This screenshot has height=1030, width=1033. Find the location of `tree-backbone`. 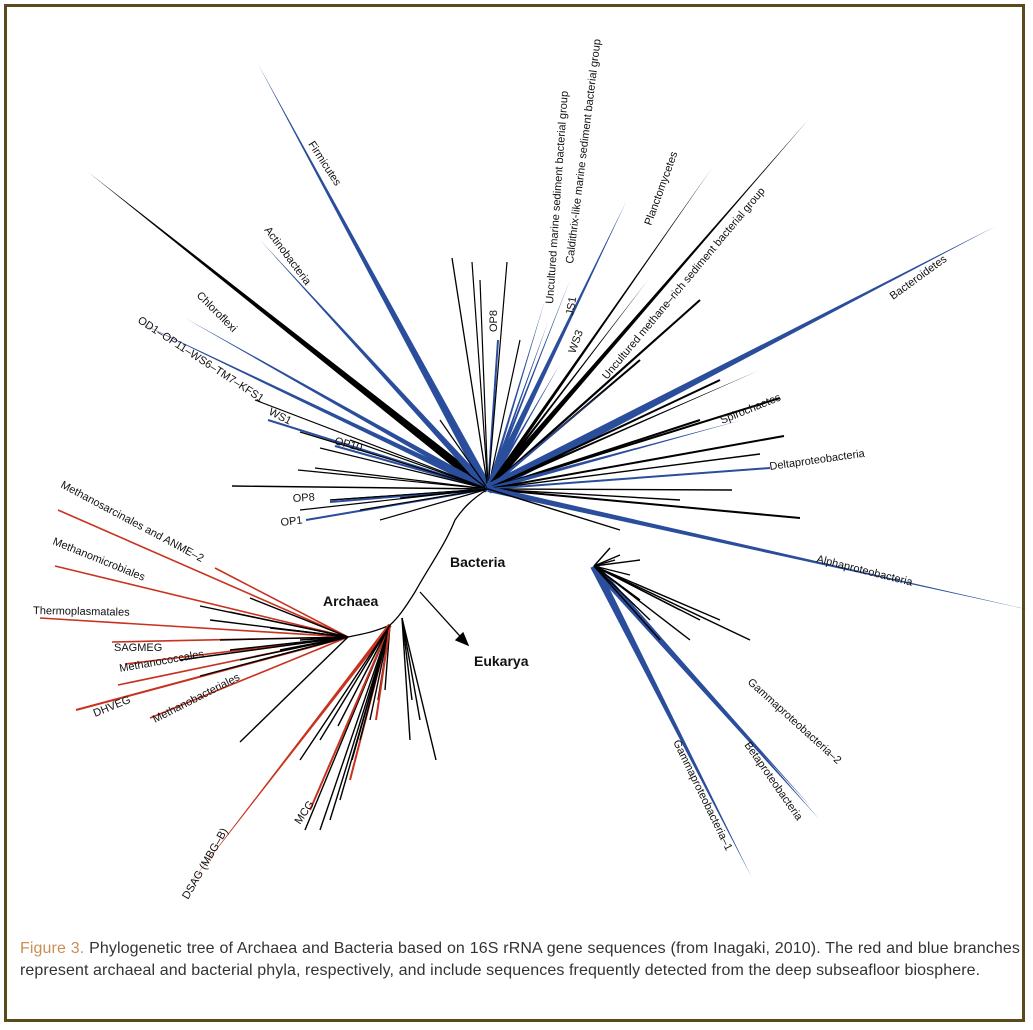

tree-backbone is located at coordinates (418, 567).